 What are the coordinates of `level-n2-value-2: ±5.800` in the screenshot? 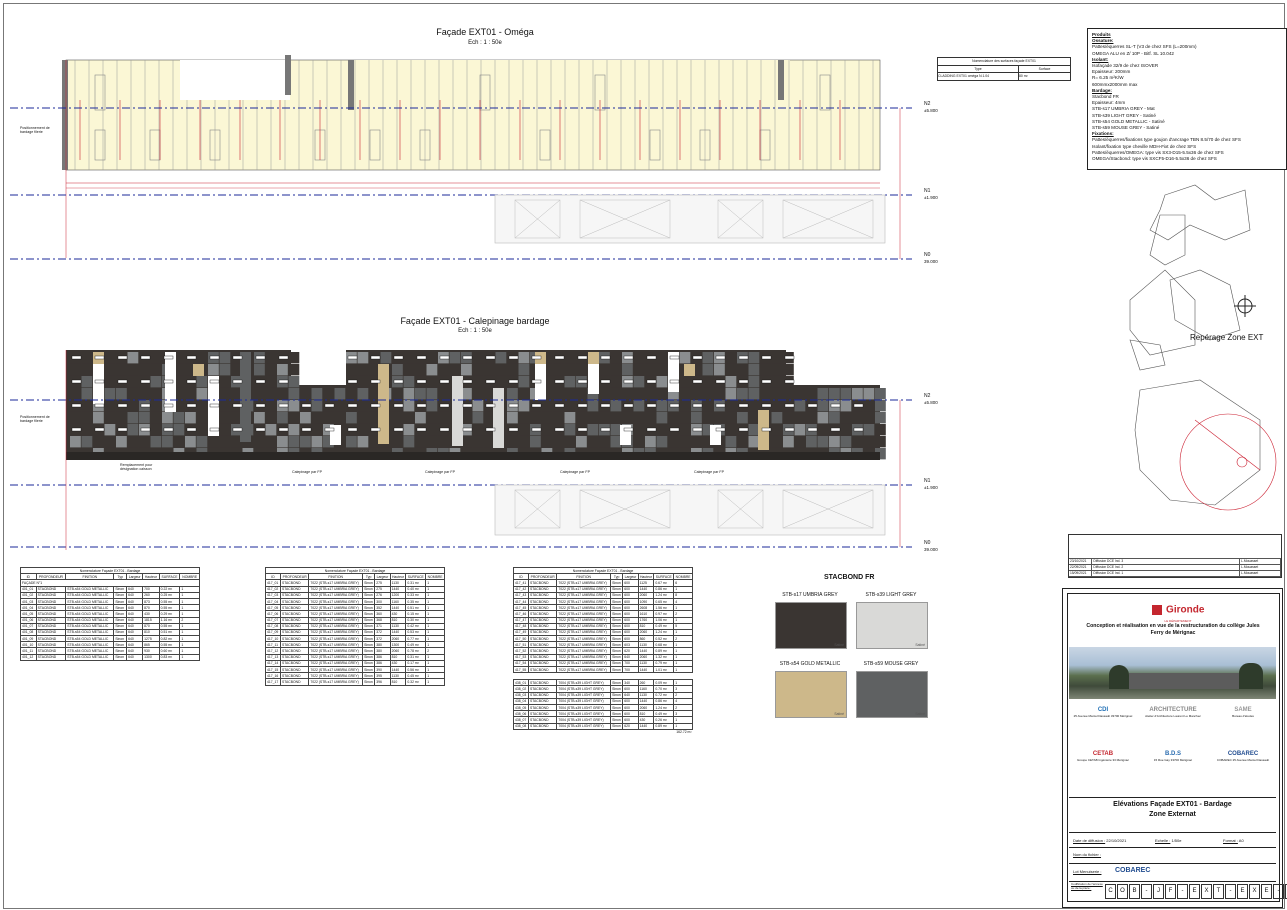 It's located at (931, 402).